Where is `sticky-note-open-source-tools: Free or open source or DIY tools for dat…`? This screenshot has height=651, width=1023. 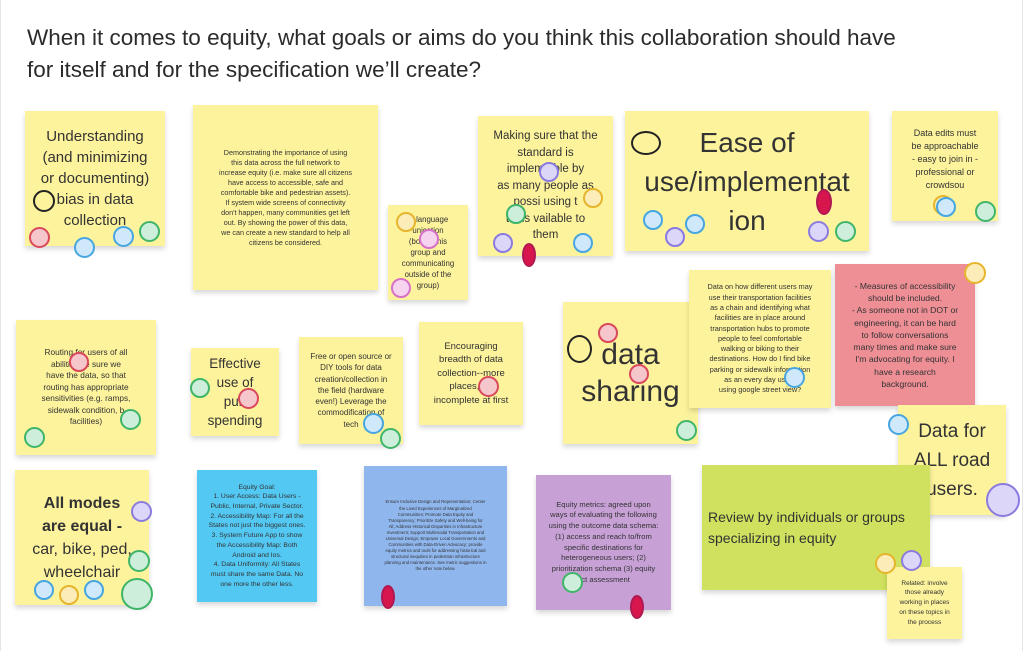
sticky-note-open-source-tools: Free or open source or DIY tools for dat… is located at coordinates (351, 390).